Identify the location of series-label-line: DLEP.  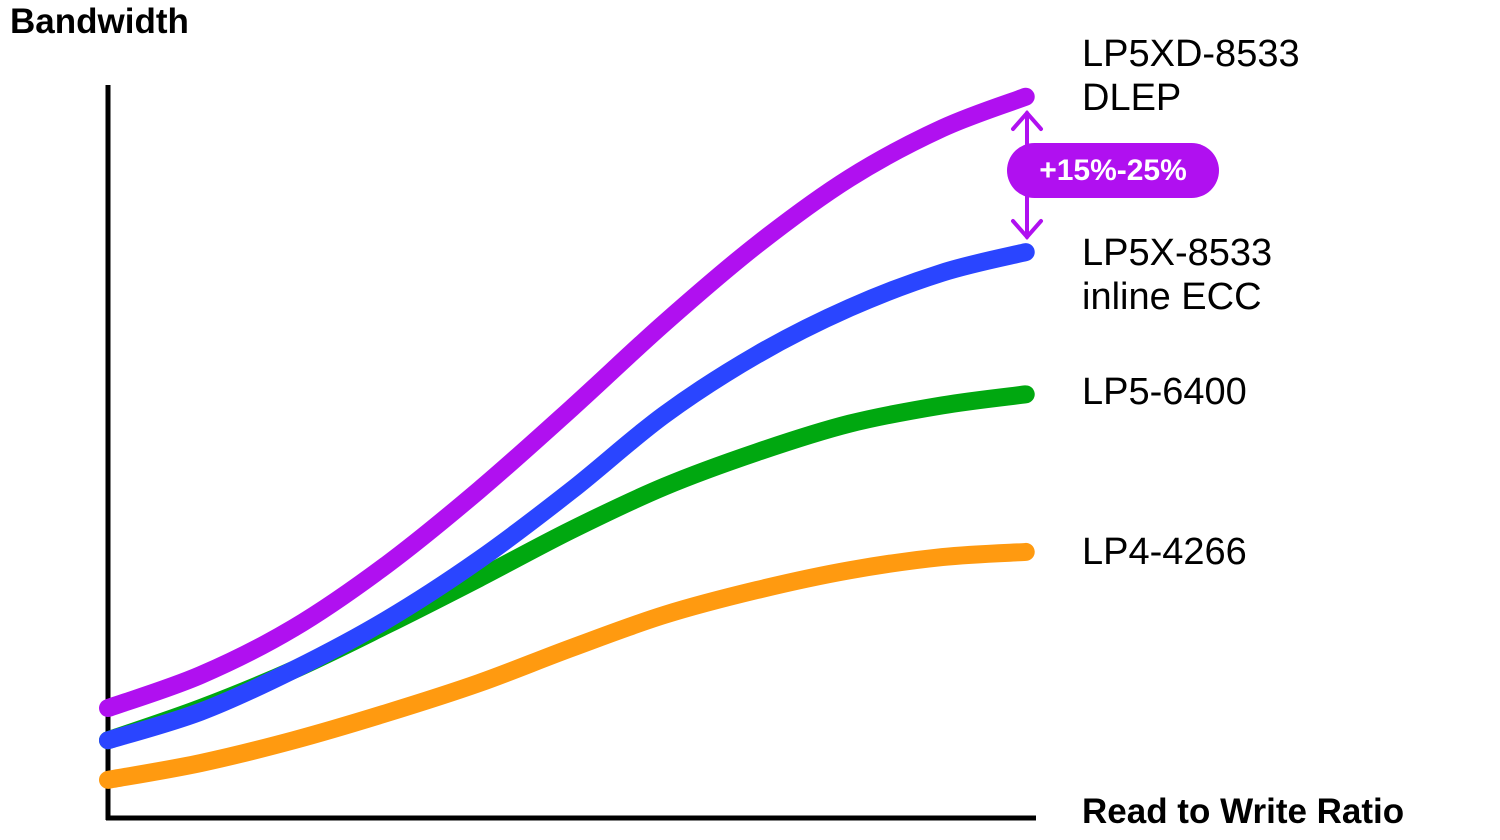
(1132, 98).